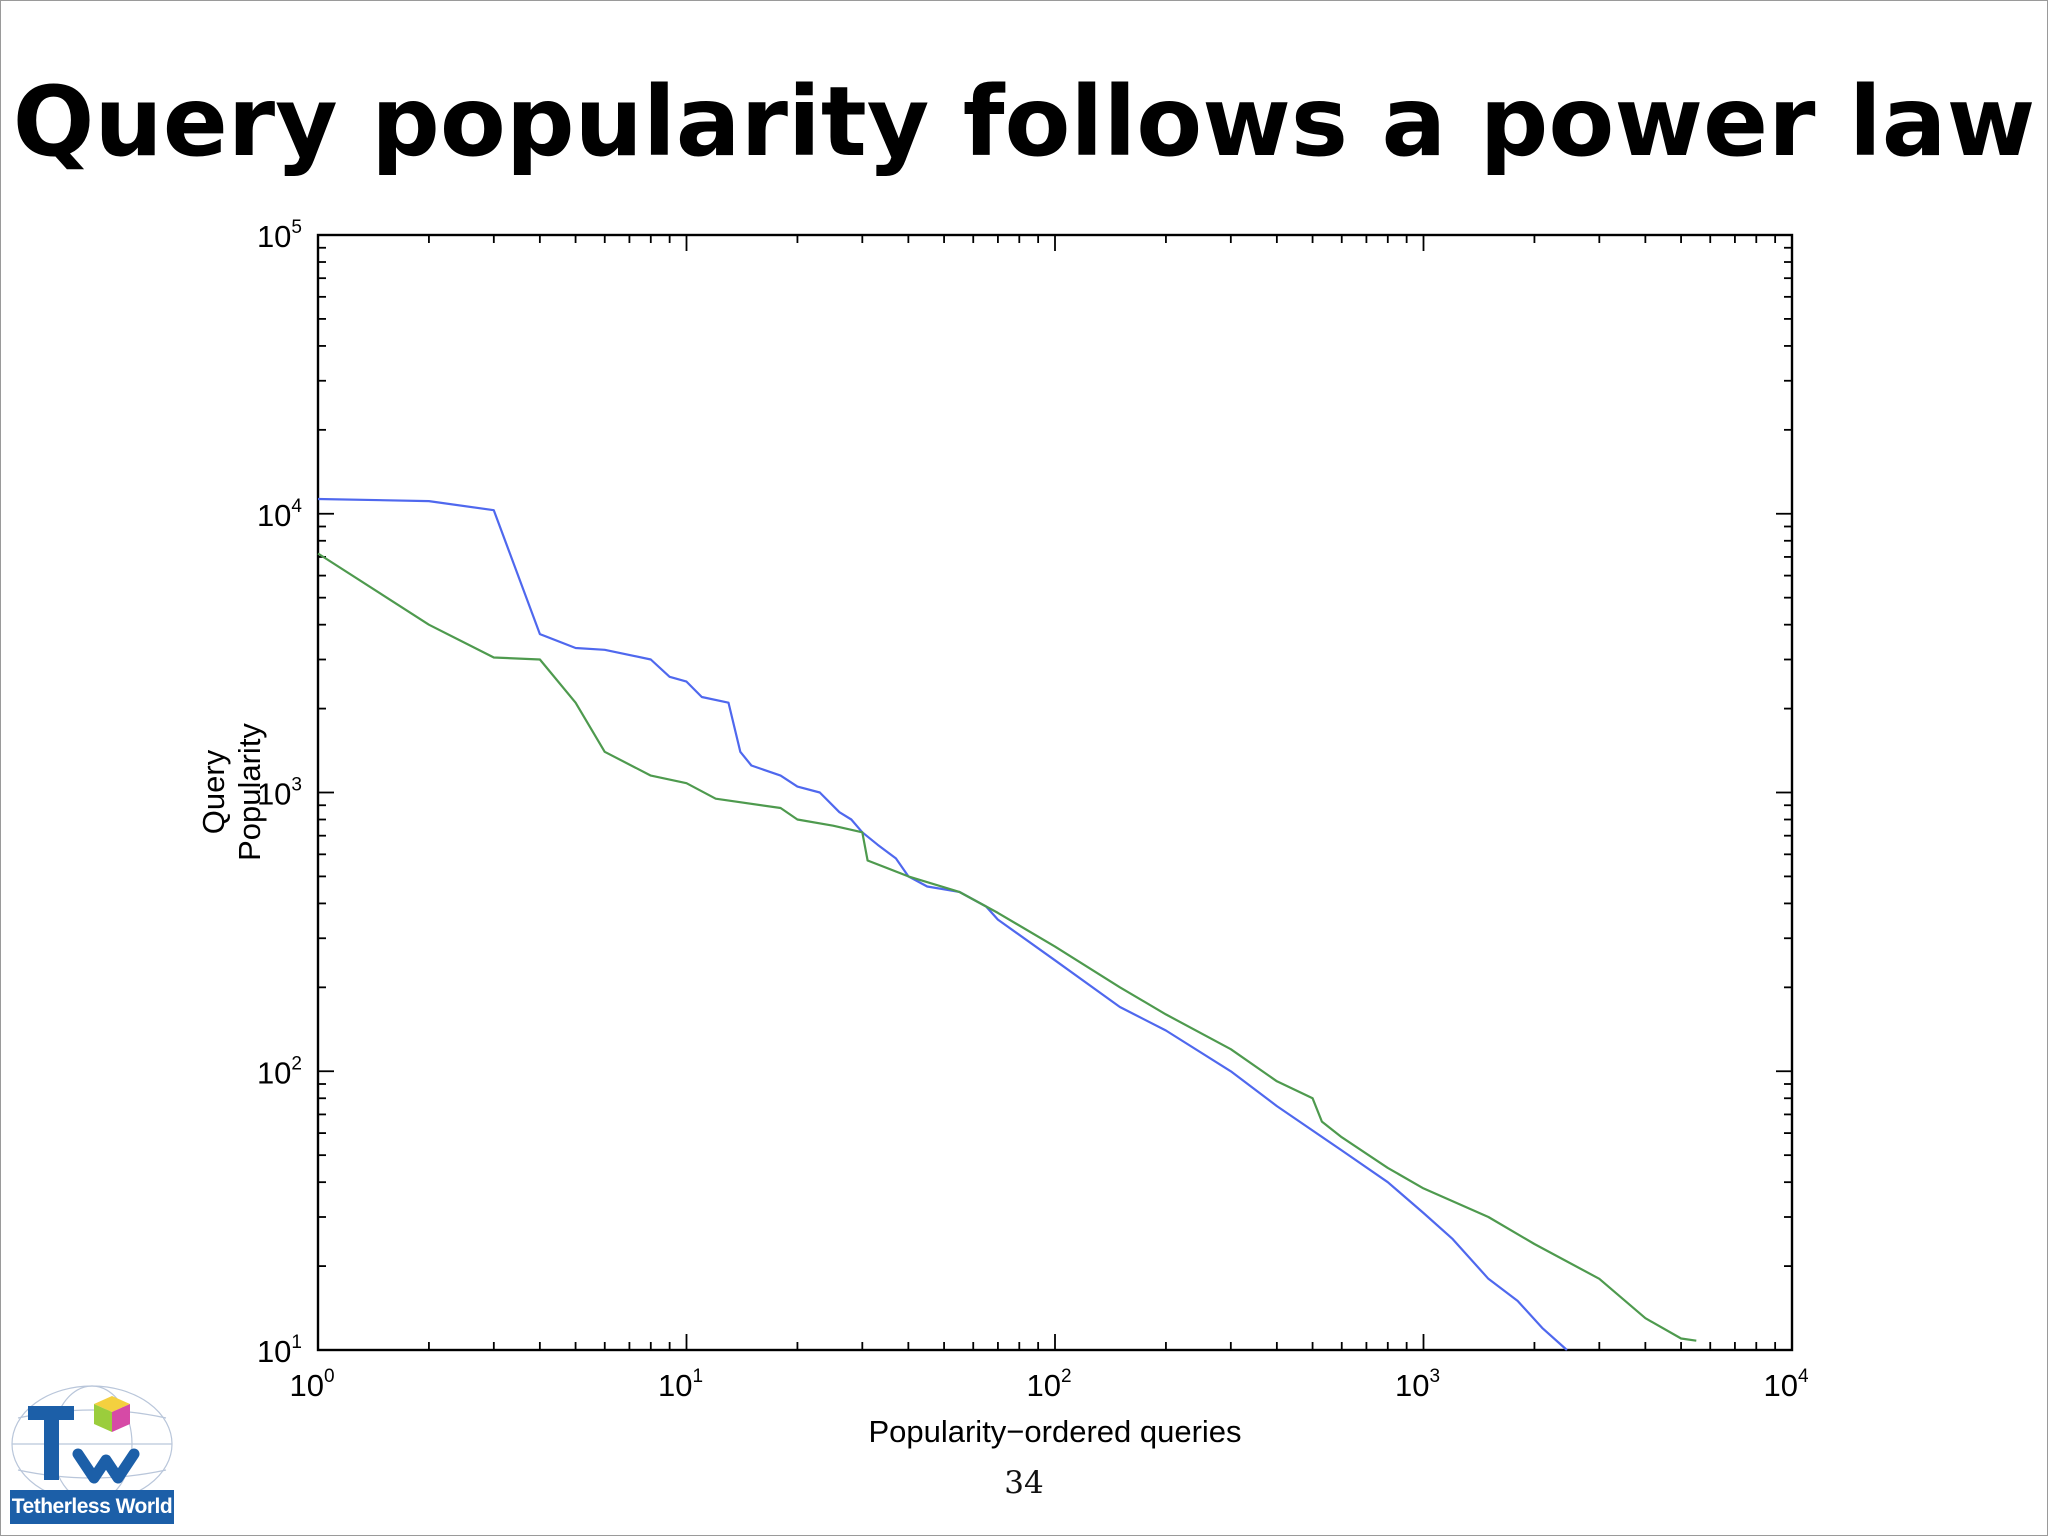 The height and width of the screenshot is (1536, 2048). I want to click on x-tick-label: 10⁴, so click(1785, 1384).